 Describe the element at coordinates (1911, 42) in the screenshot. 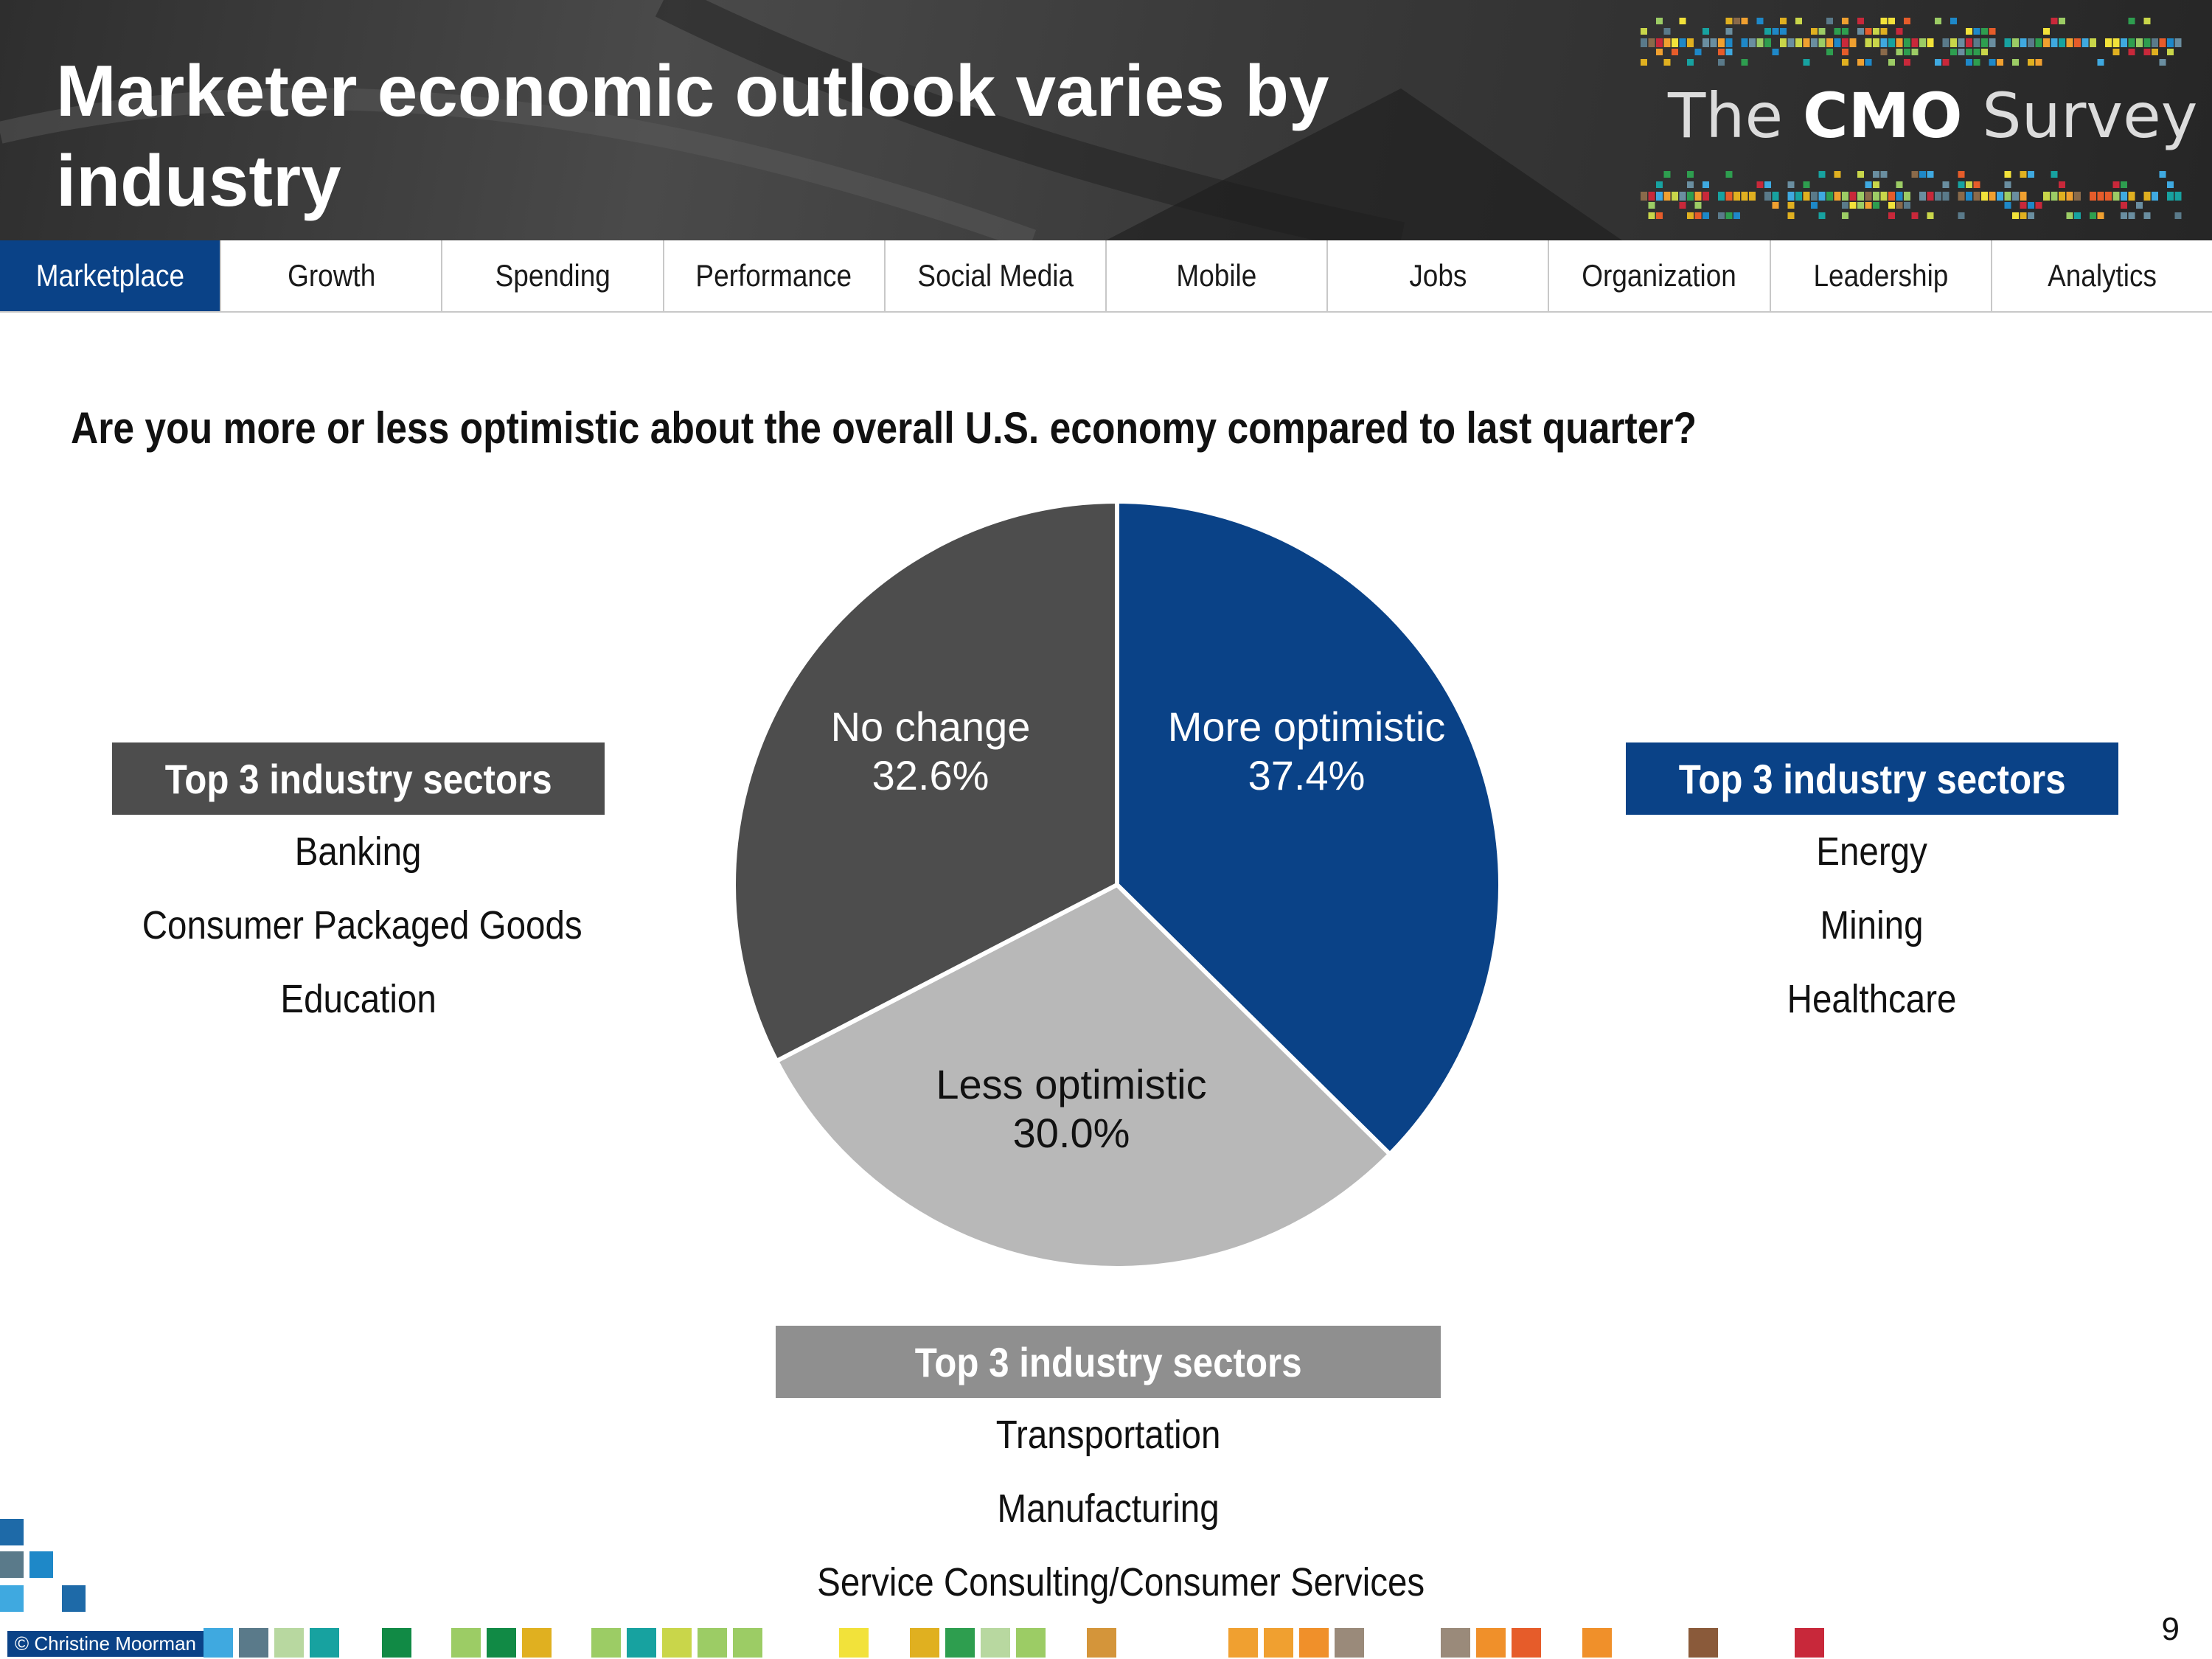

I see `logo-pixels-top` at that location.